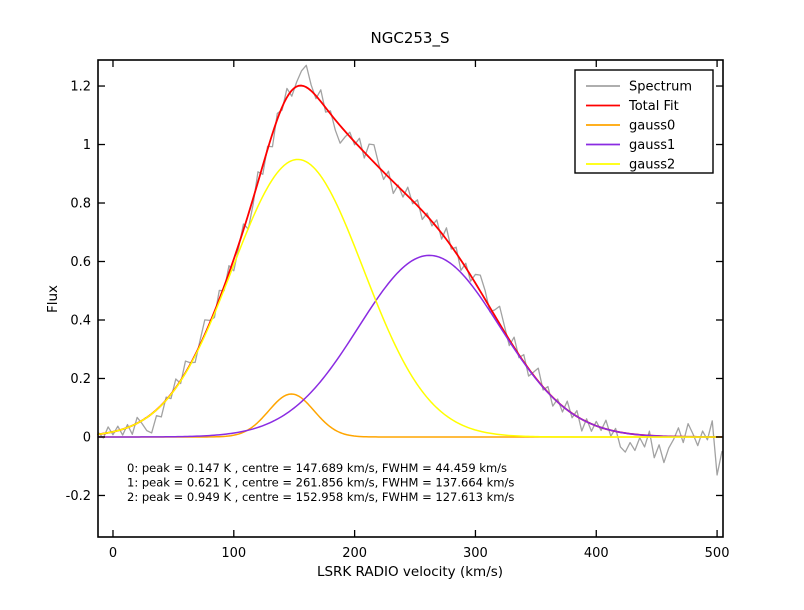 This screenshot has width=804, height=610. I want to click on legend-label-gauss0: gauss0, so click(652, 126).